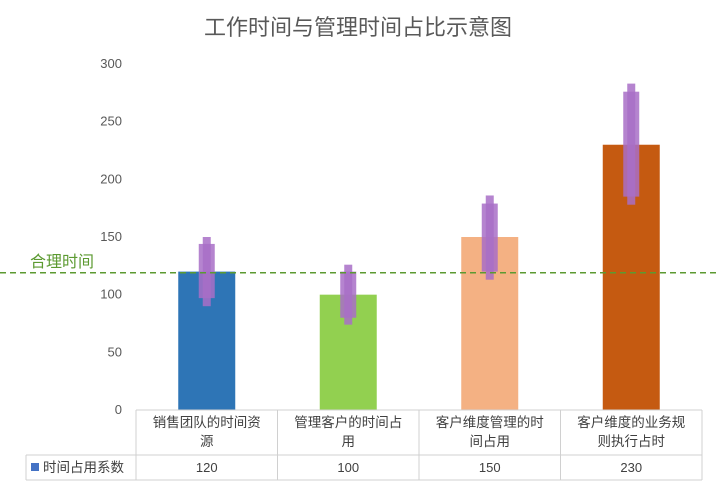 Image resolution: width=716 pixels, height=491 pixels. Describe the element at coordinates (490, 432) in the screenshot. I see `category-label: 客户维度管理的时间占用` at that location.